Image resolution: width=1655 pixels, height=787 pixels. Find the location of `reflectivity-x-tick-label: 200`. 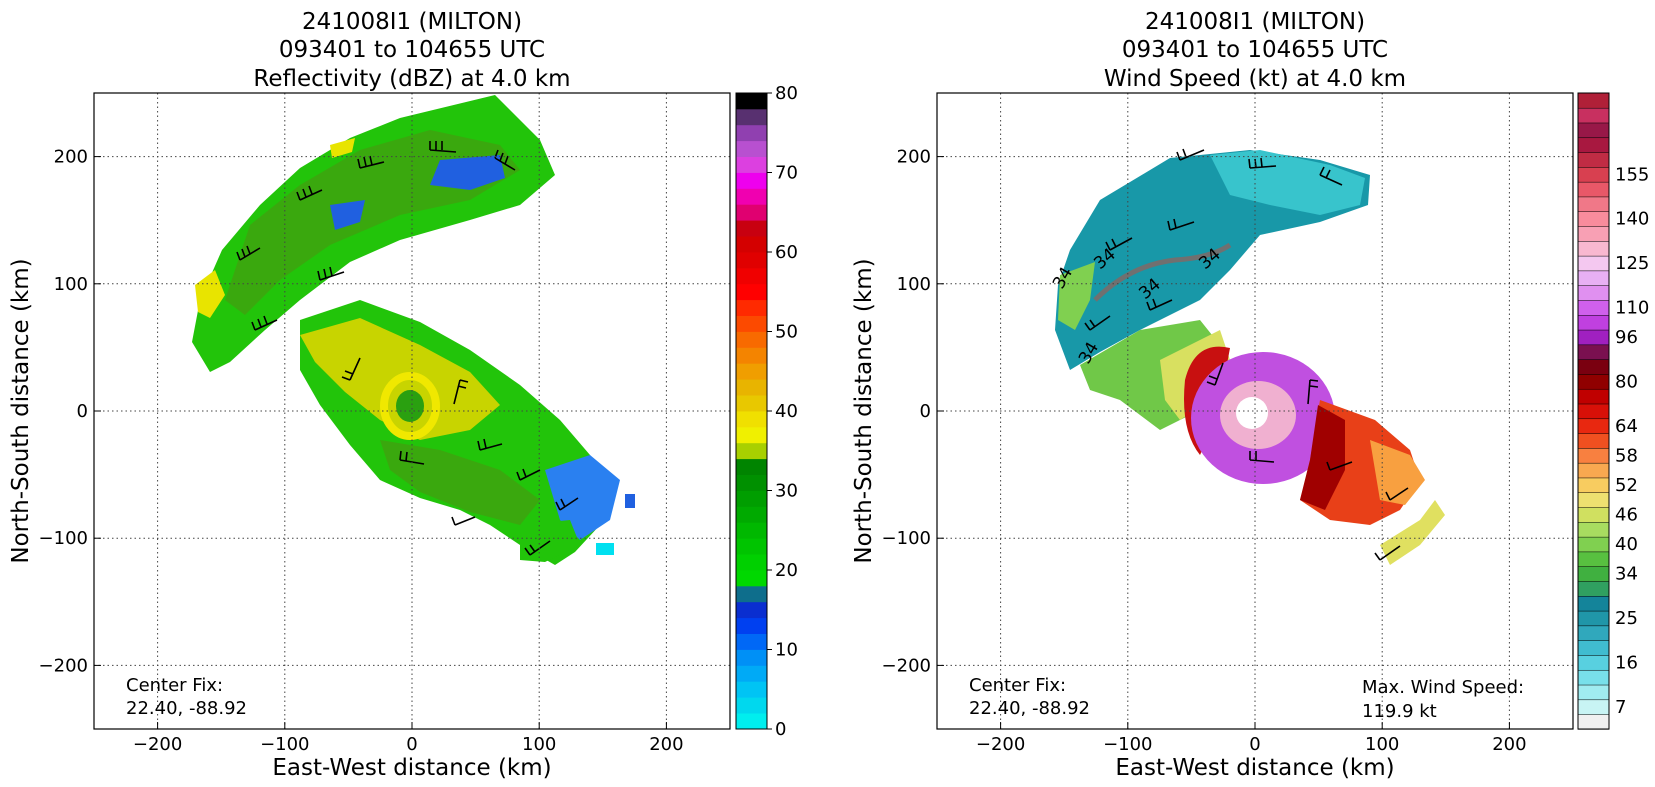

reflectivity-x-tick-label: 200 is located at coordinates (666, 744).